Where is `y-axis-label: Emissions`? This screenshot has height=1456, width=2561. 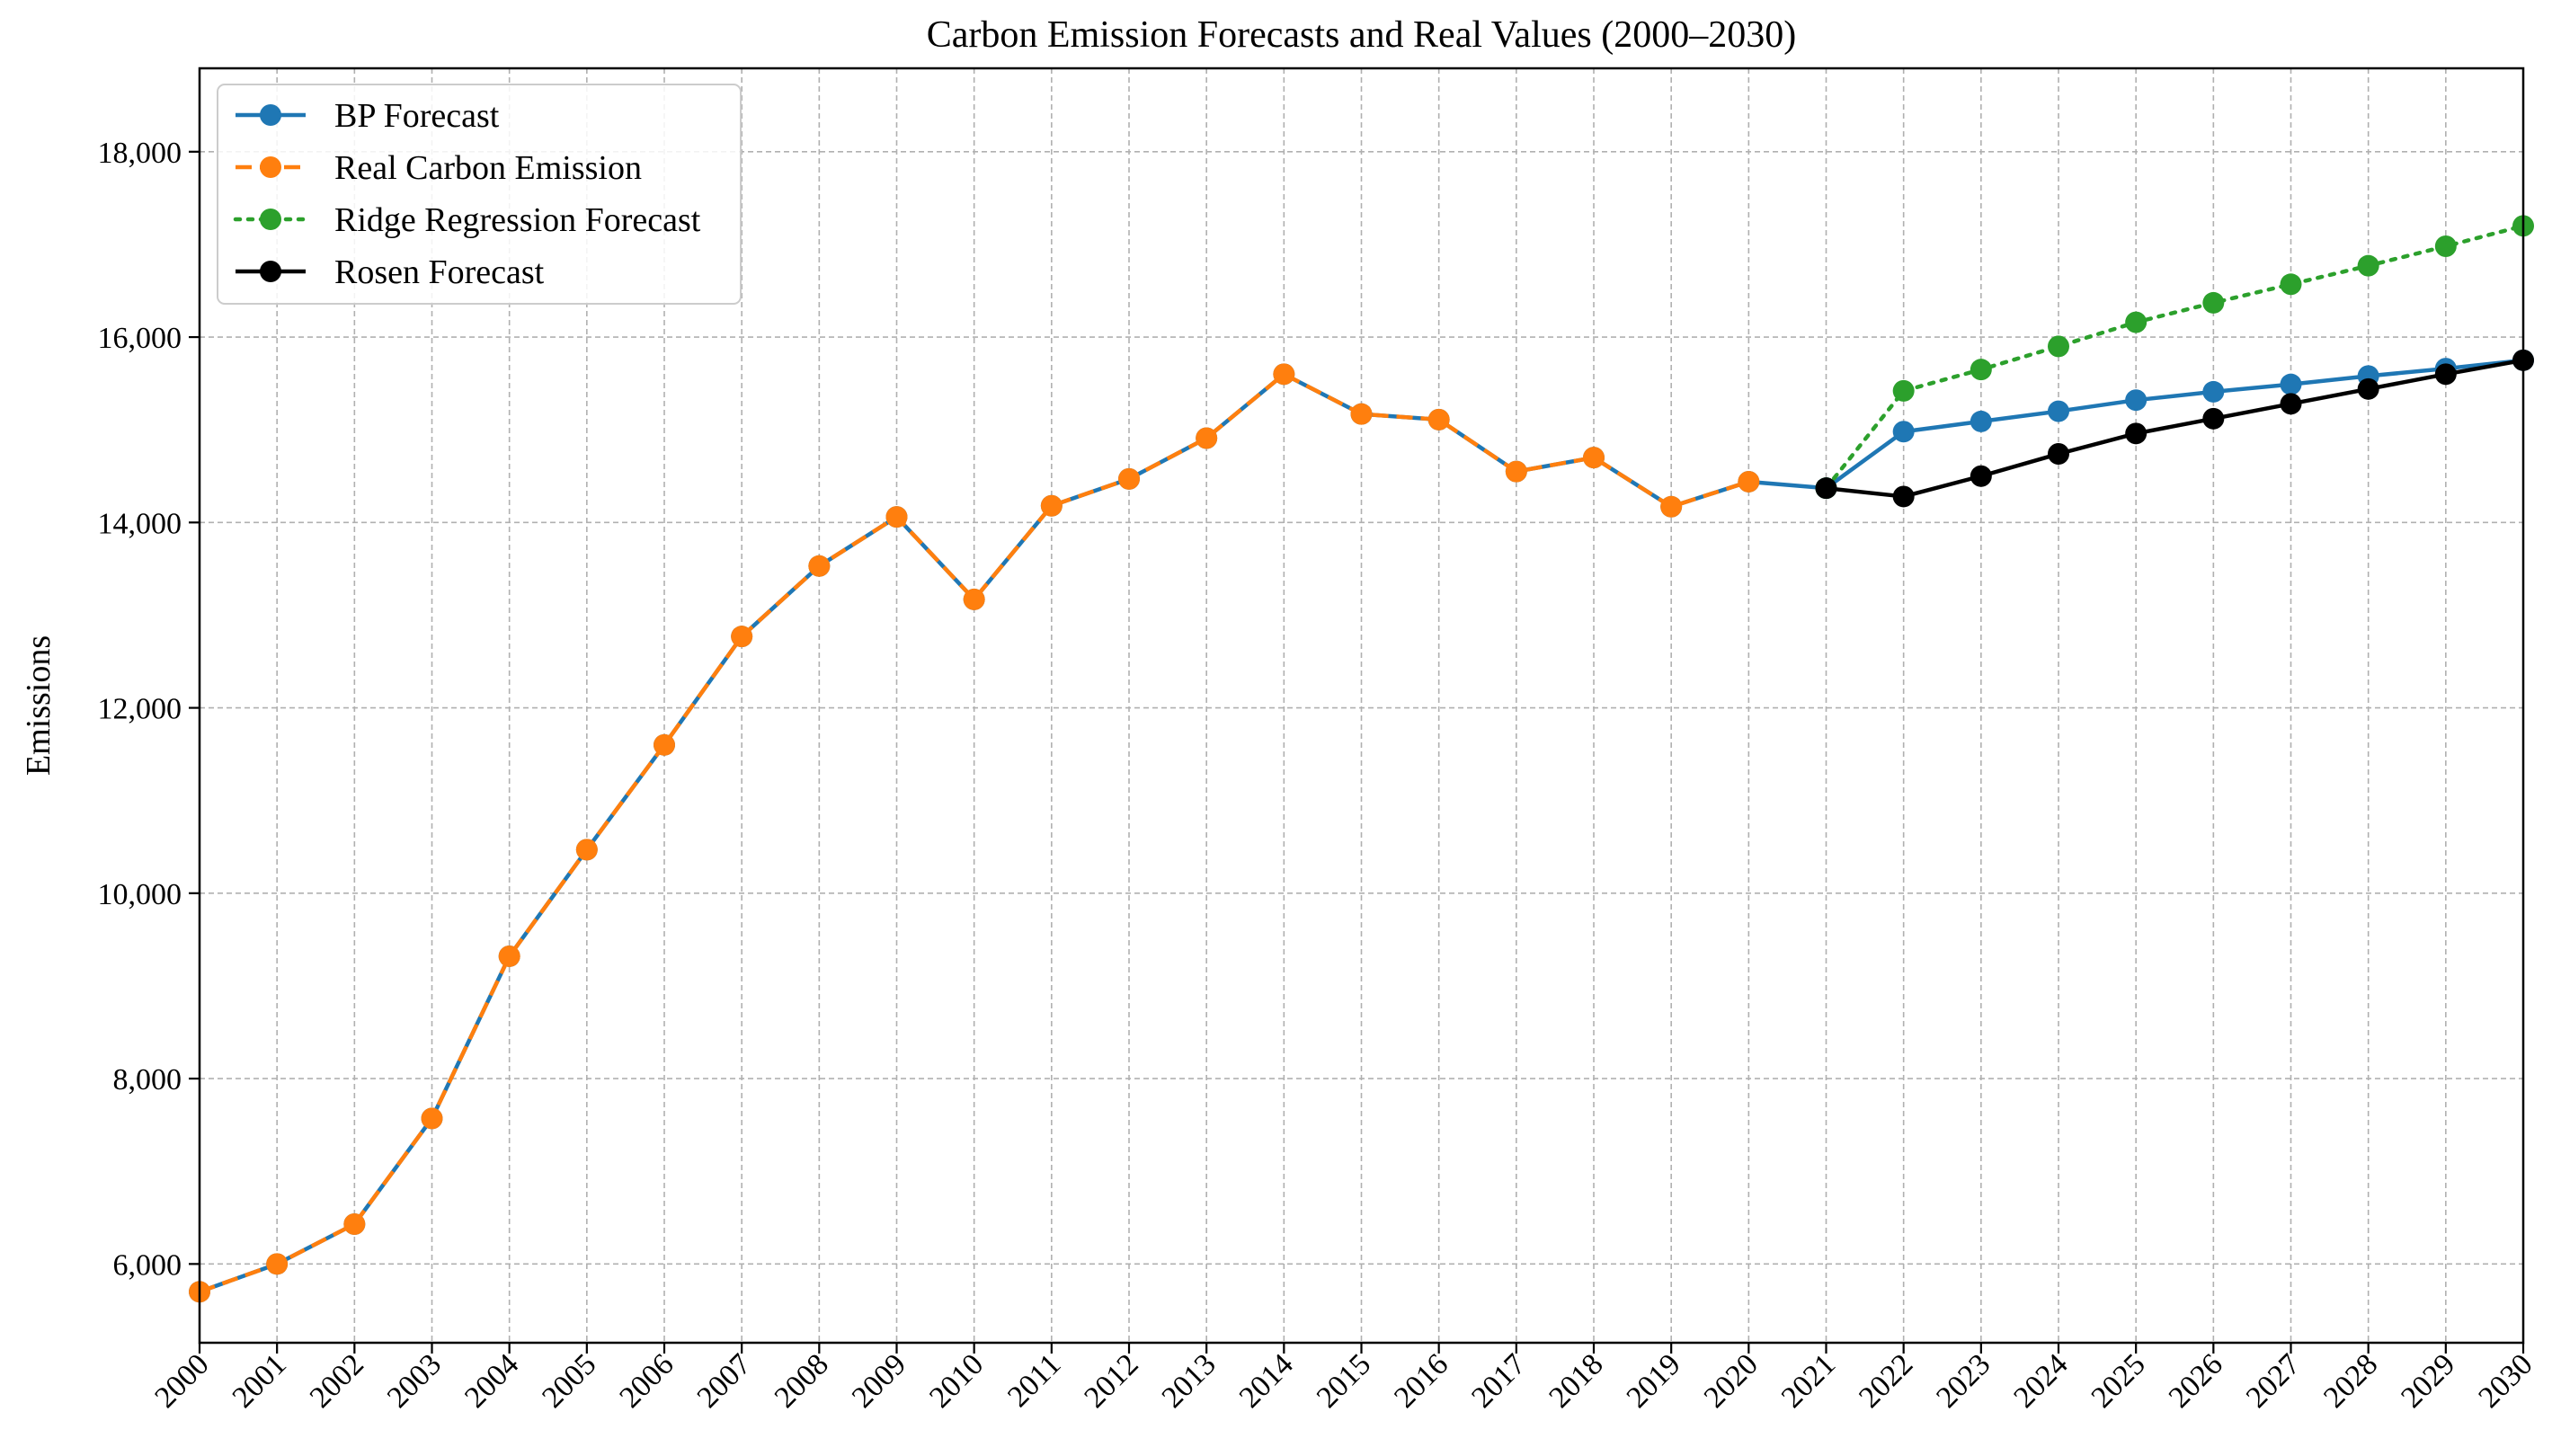
y-axis-label: Emissions is located at coordinates (39, 706).